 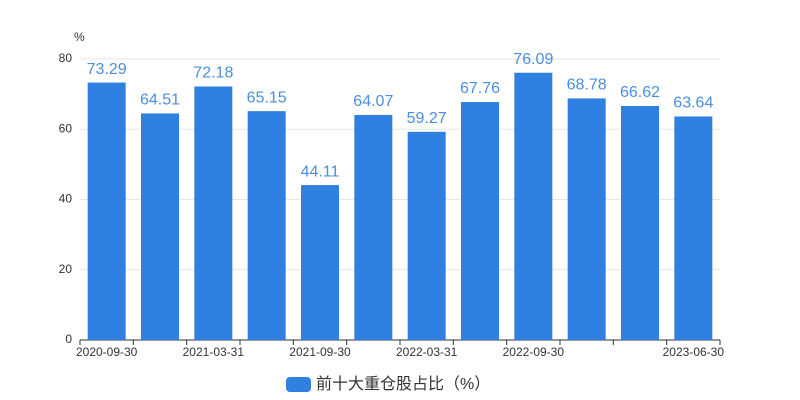 I want to click on y-unit: %, so click(x=79, y=37).